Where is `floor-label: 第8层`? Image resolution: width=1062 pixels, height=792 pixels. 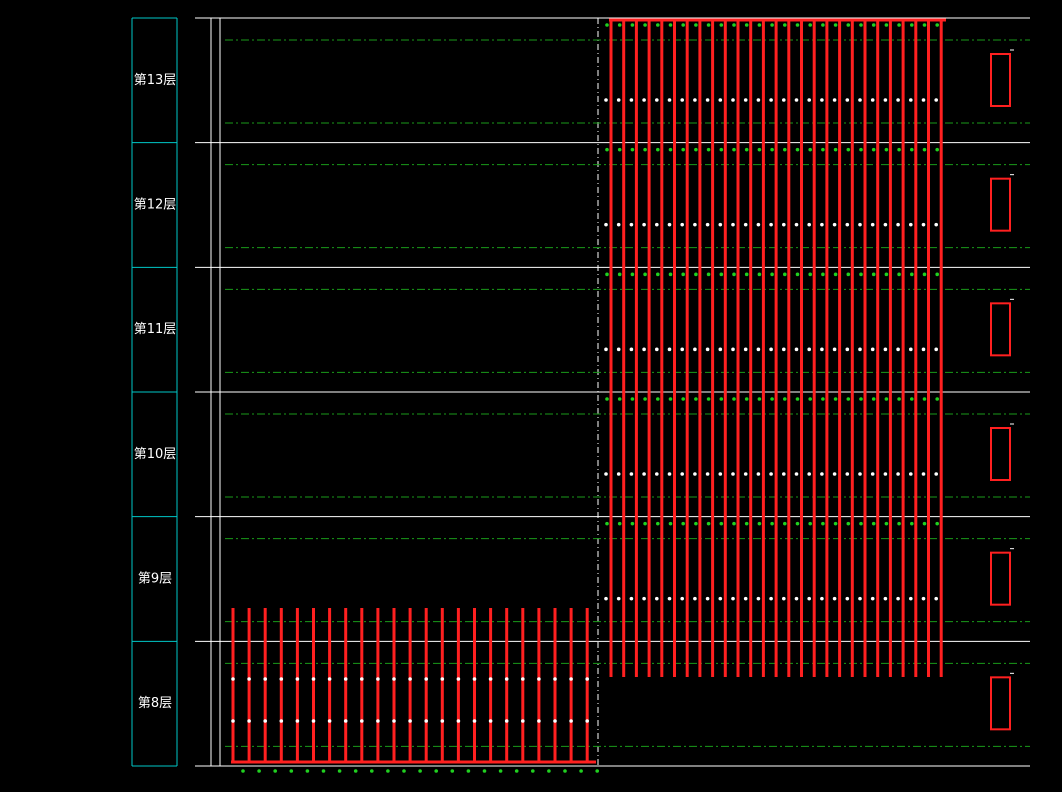 floor-label: 第8层 is located at coordinates (155, 703).